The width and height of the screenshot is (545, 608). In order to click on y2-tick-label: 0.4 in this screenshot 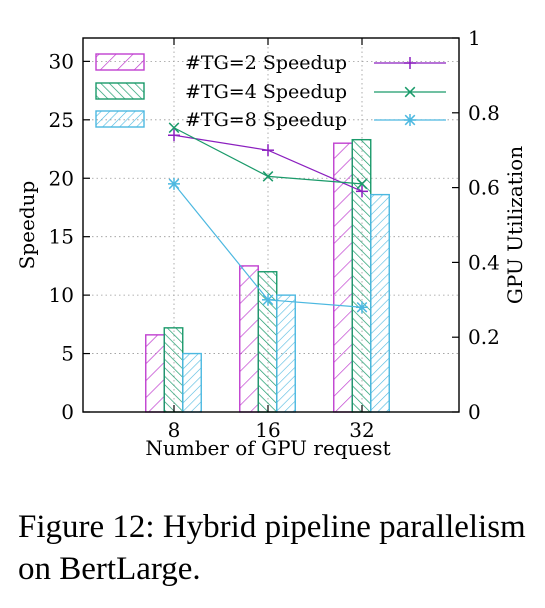, I will do `click(484, 262)`.